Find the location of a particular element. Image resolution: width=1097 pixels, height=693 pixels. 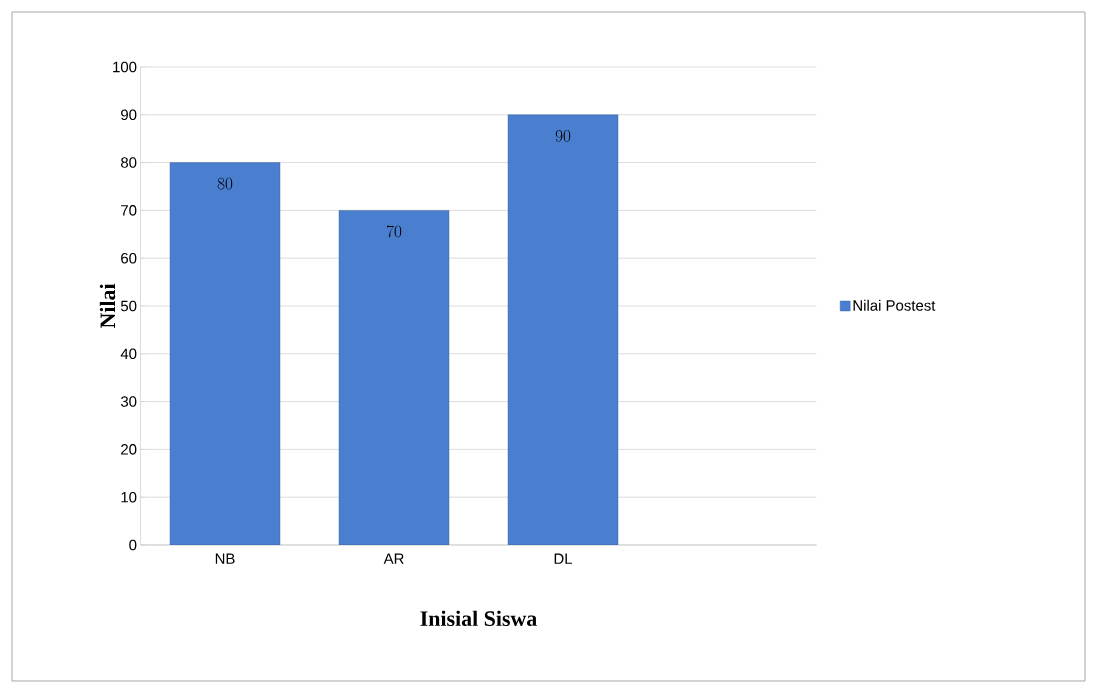

y-tick-label: 10 is located at coordinates (129, 497).